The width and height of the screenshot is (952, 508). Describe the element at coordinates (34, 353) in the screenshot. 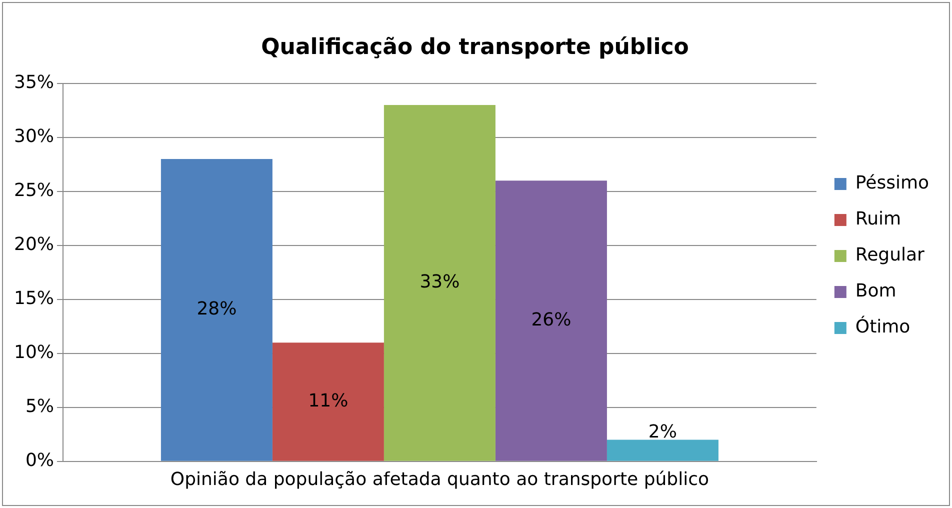

I see `y-tick-label: 10%` at that location.